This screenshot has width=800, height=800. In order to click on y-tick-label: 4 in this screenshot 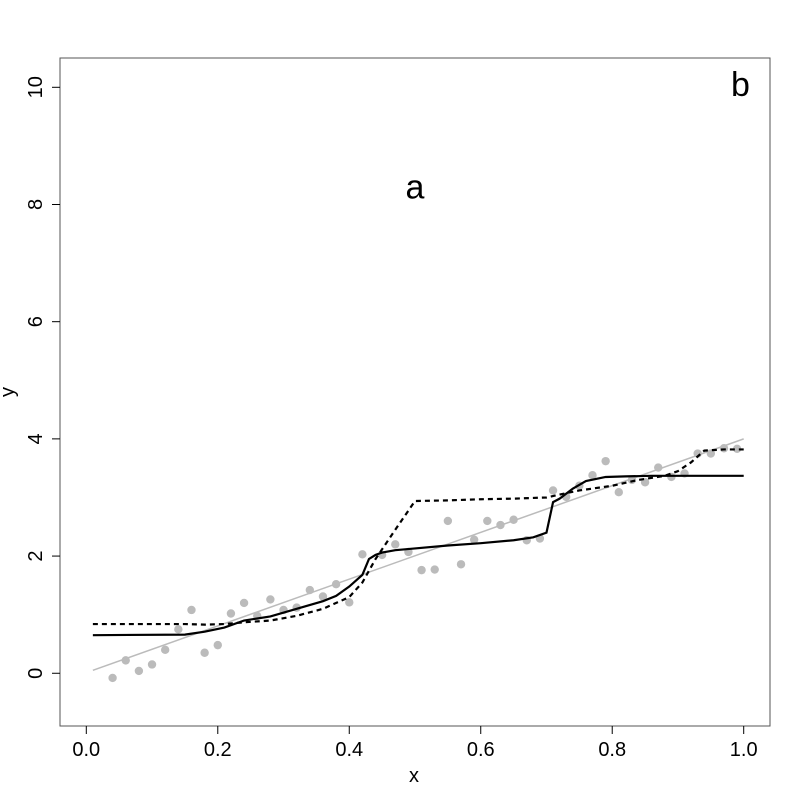, I will do `click(36, 438)`.